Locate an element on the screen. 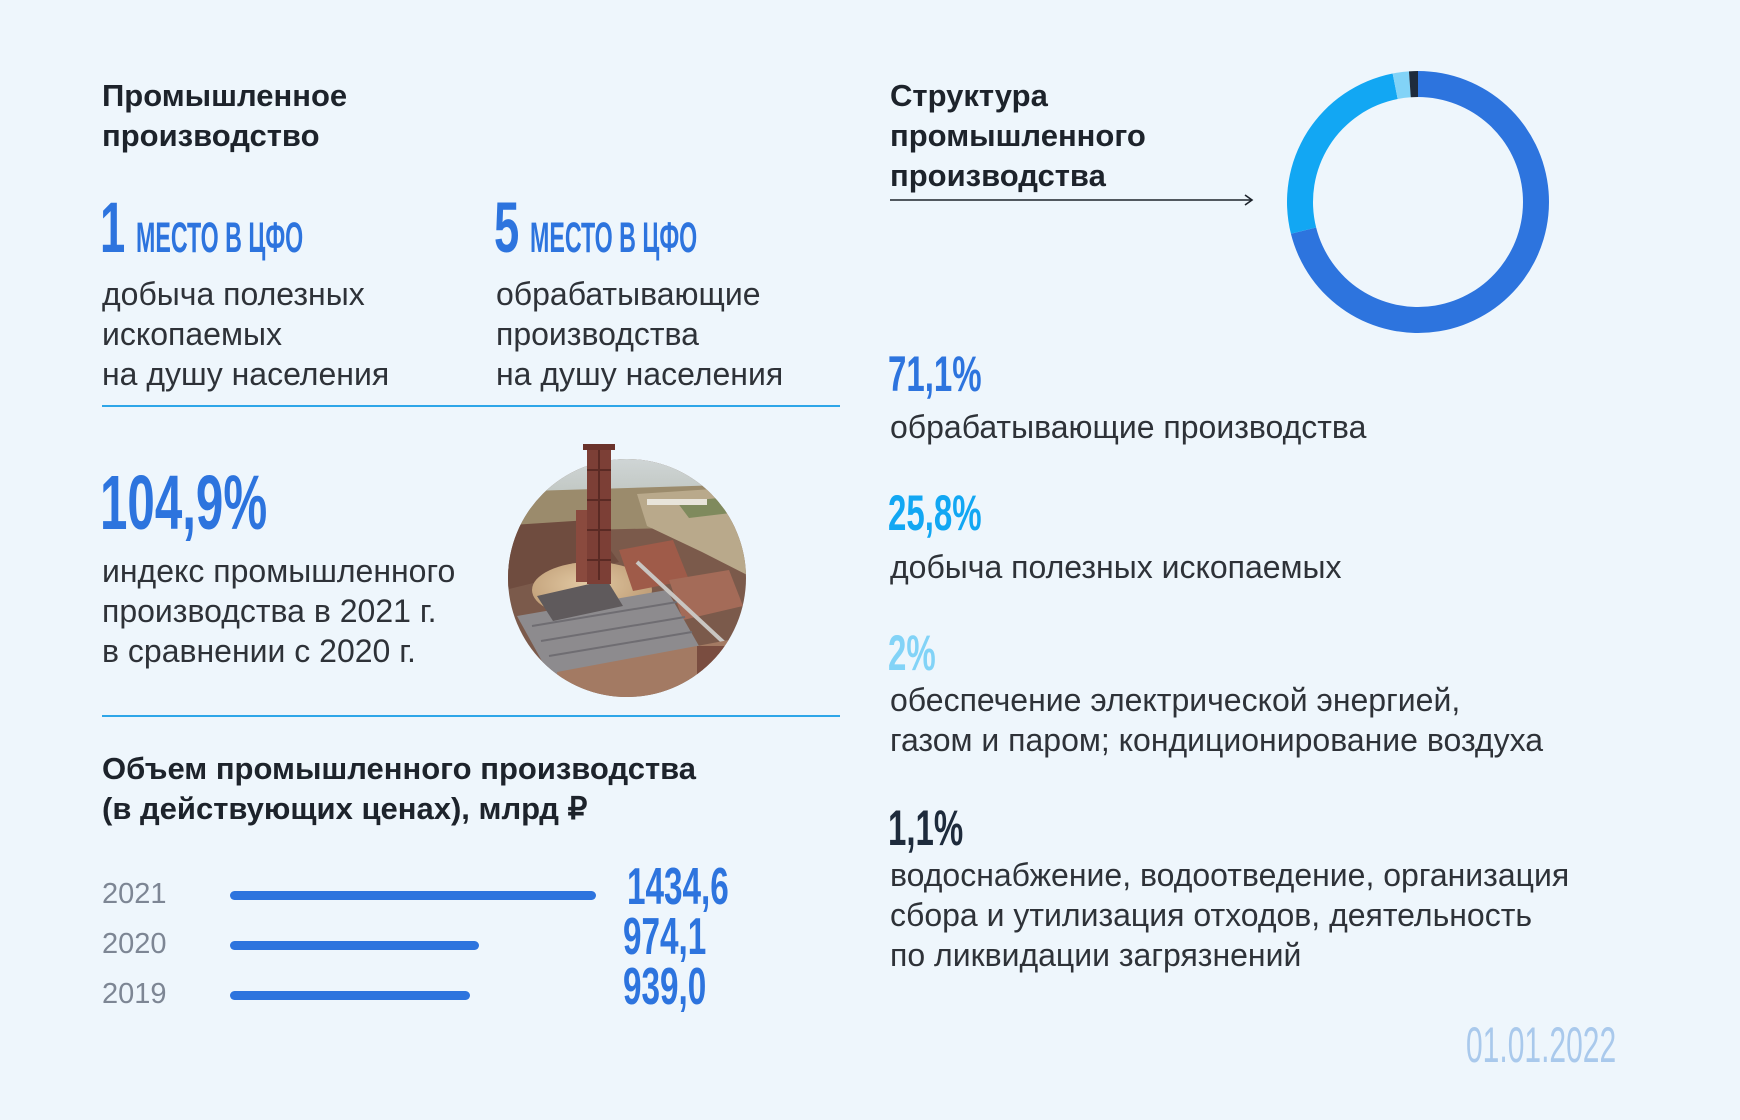 The image size is (1740, 1120). photo-scene is located at coordinates (627, 578).